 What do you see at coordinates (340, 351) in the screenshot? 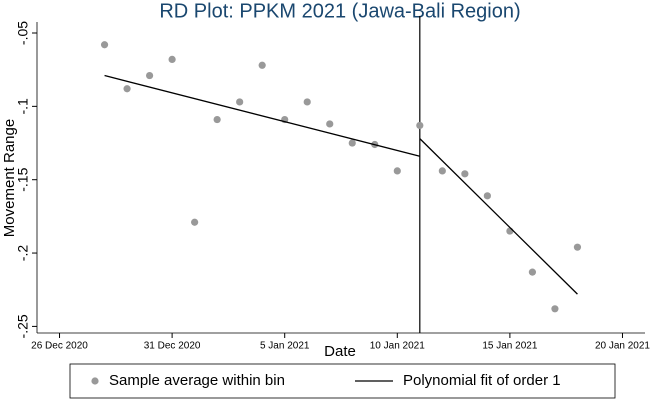
I see `x-axis-label: Date` at bounding box center [340, 351].